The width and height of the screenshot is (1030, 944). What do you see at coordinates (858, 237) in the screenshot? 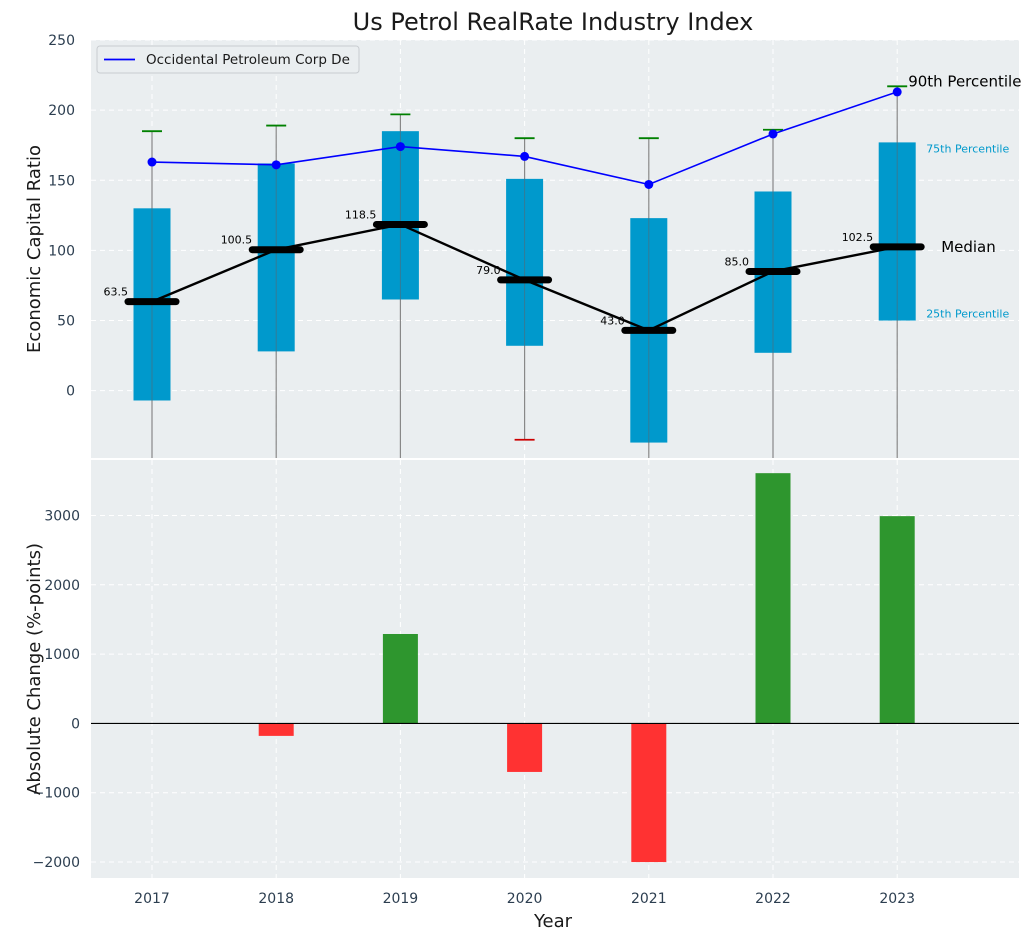
I see `median-value-label: 102.5` at bounding box center [858, 237].